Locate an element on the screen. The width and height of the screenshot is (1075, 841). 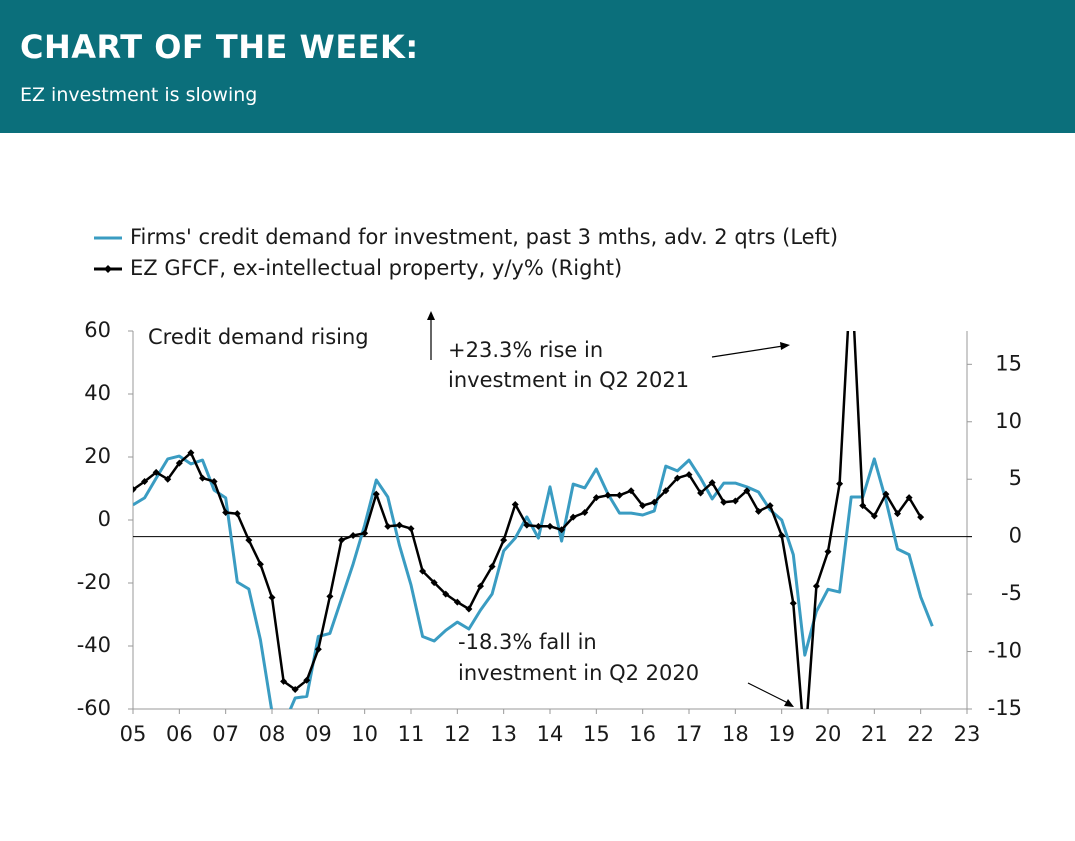
y-tick-label: -20 is located at coordinates (94, 582).